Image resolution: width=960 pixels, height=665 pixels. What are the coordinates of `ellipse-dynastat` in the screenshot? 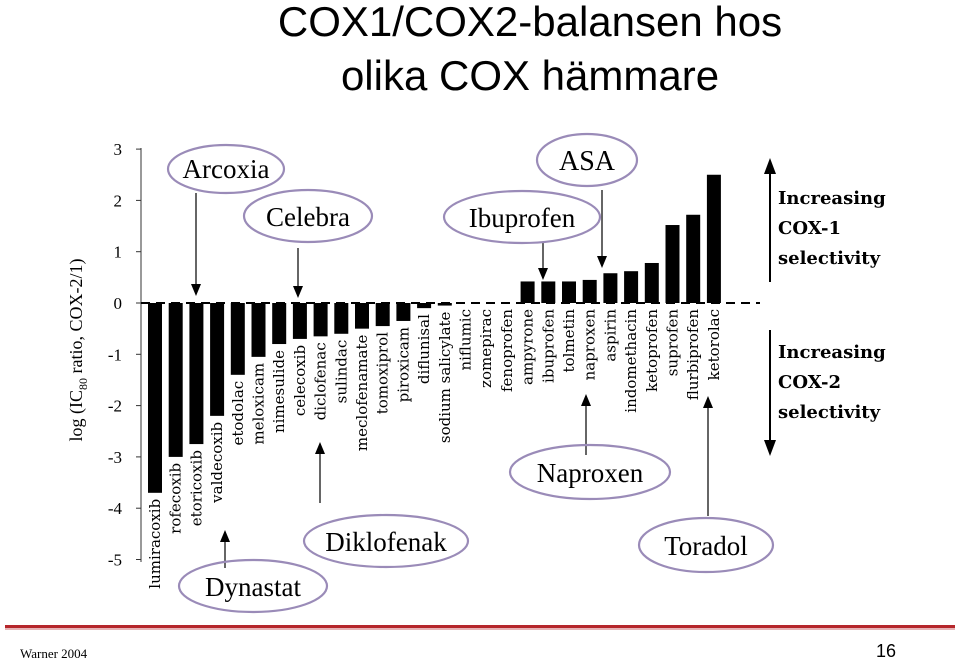 It's located at (253, 586).